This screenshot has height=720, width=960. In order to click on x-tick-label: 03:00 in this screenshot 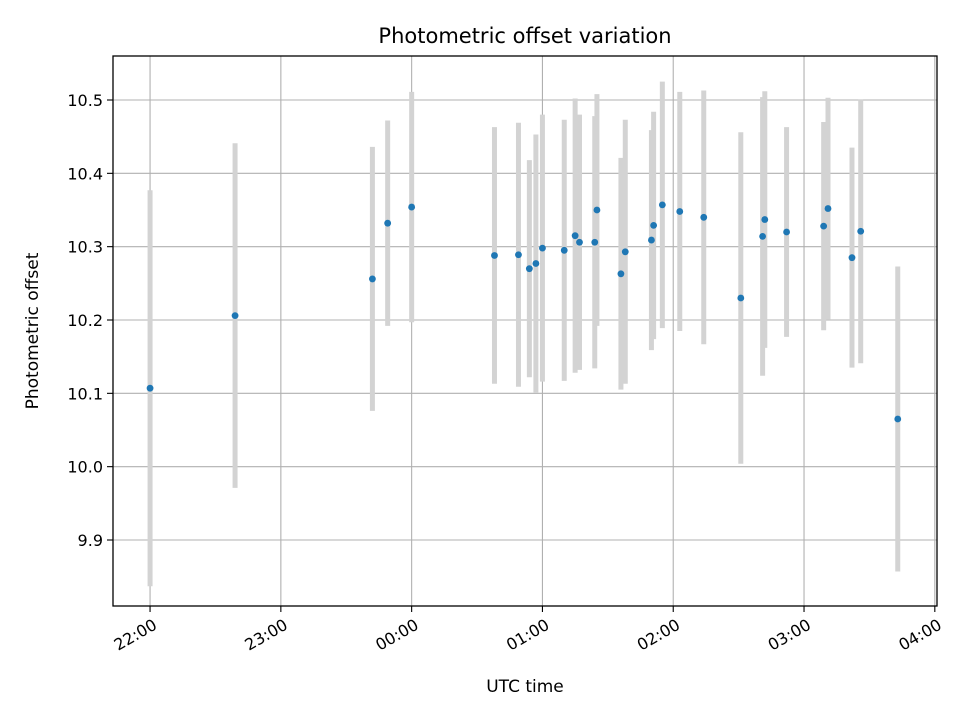, I will do `click(789, 635)`.